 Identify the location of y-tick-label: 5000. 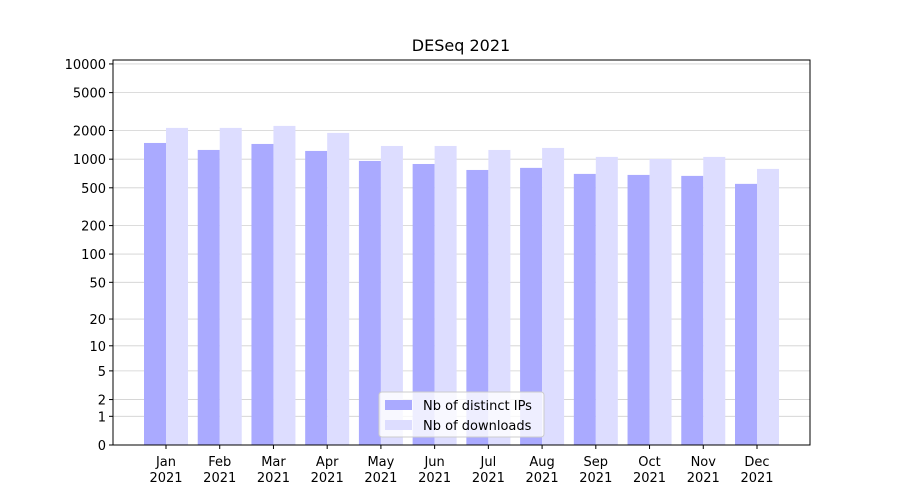
(89, 94).